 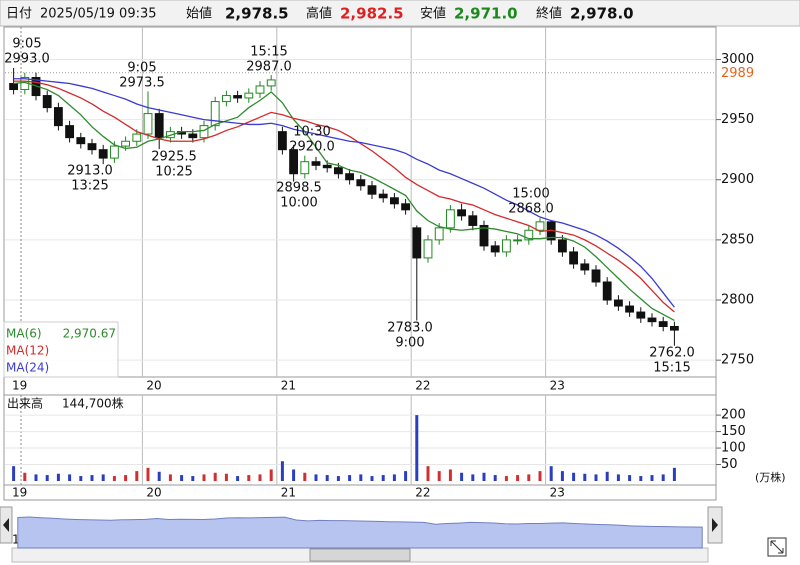 What do you see at coordinates (737, 239) in the screenshot?
I see `y-tick-label: 2850` at bounding box center [737, 239].